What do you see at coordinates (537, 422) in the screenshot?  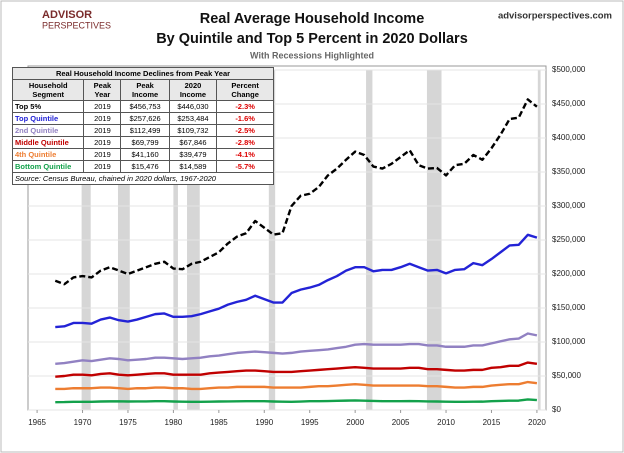 I see `x-tick-label: 2020` at bounding box center [537, 422].